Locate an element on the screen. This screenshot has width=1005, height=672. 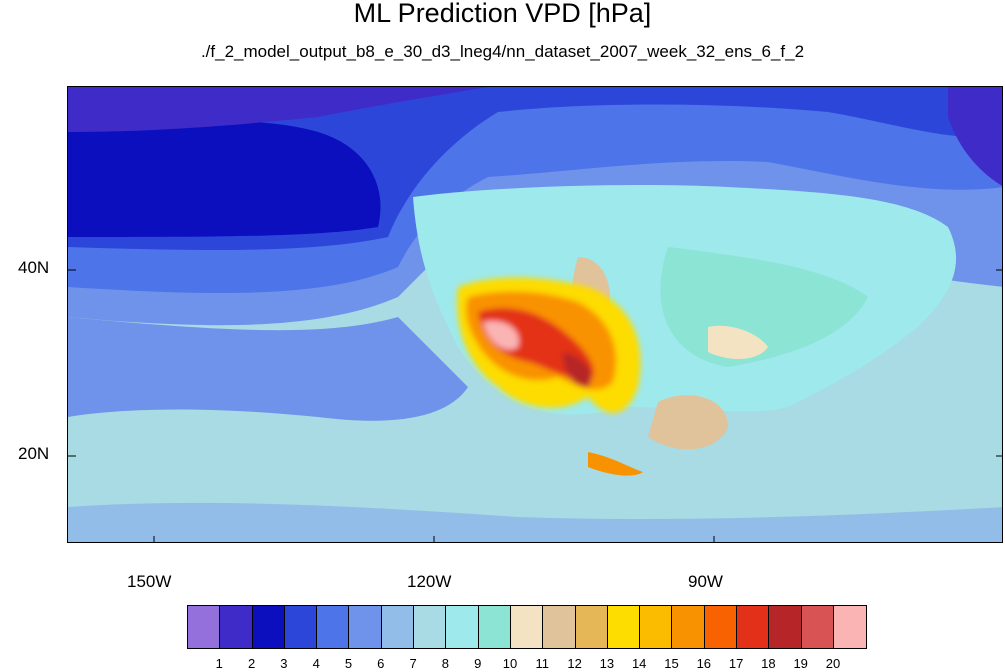
lon-label-150w: 150W is located at coordinates (149, 581).